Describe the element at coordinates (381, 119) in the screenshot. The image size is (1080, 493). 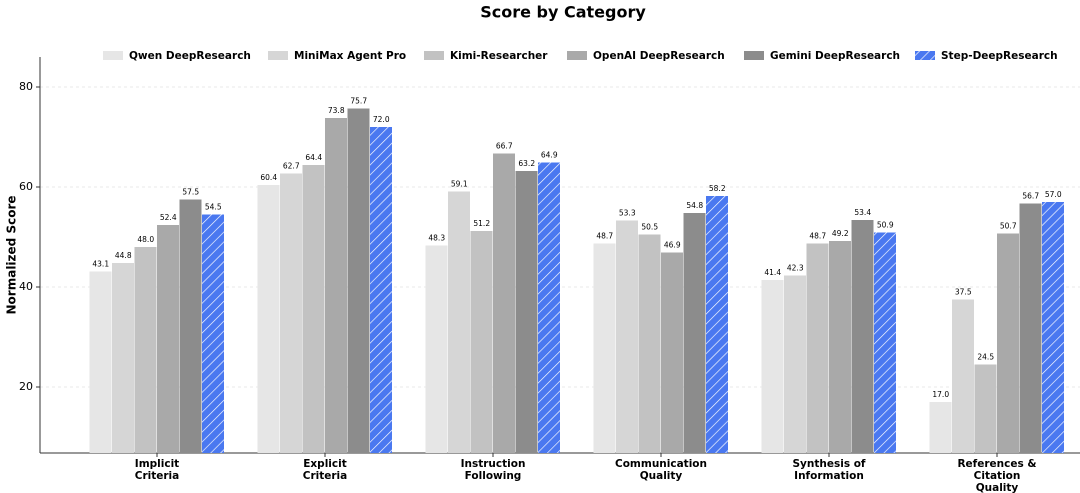
I see `value-label: 72.0` at that location.